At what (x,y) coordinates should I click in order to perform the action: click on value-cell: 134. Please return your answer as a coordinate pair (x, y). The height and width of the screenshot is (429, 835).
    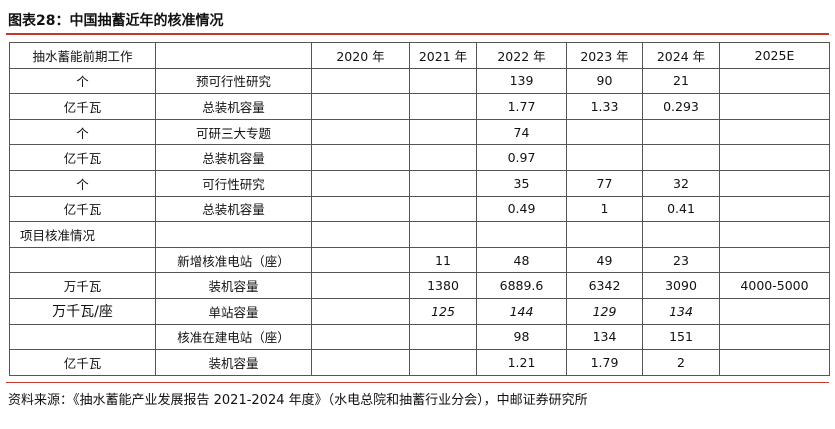
    Looking at the image, I should click on (604, 337).